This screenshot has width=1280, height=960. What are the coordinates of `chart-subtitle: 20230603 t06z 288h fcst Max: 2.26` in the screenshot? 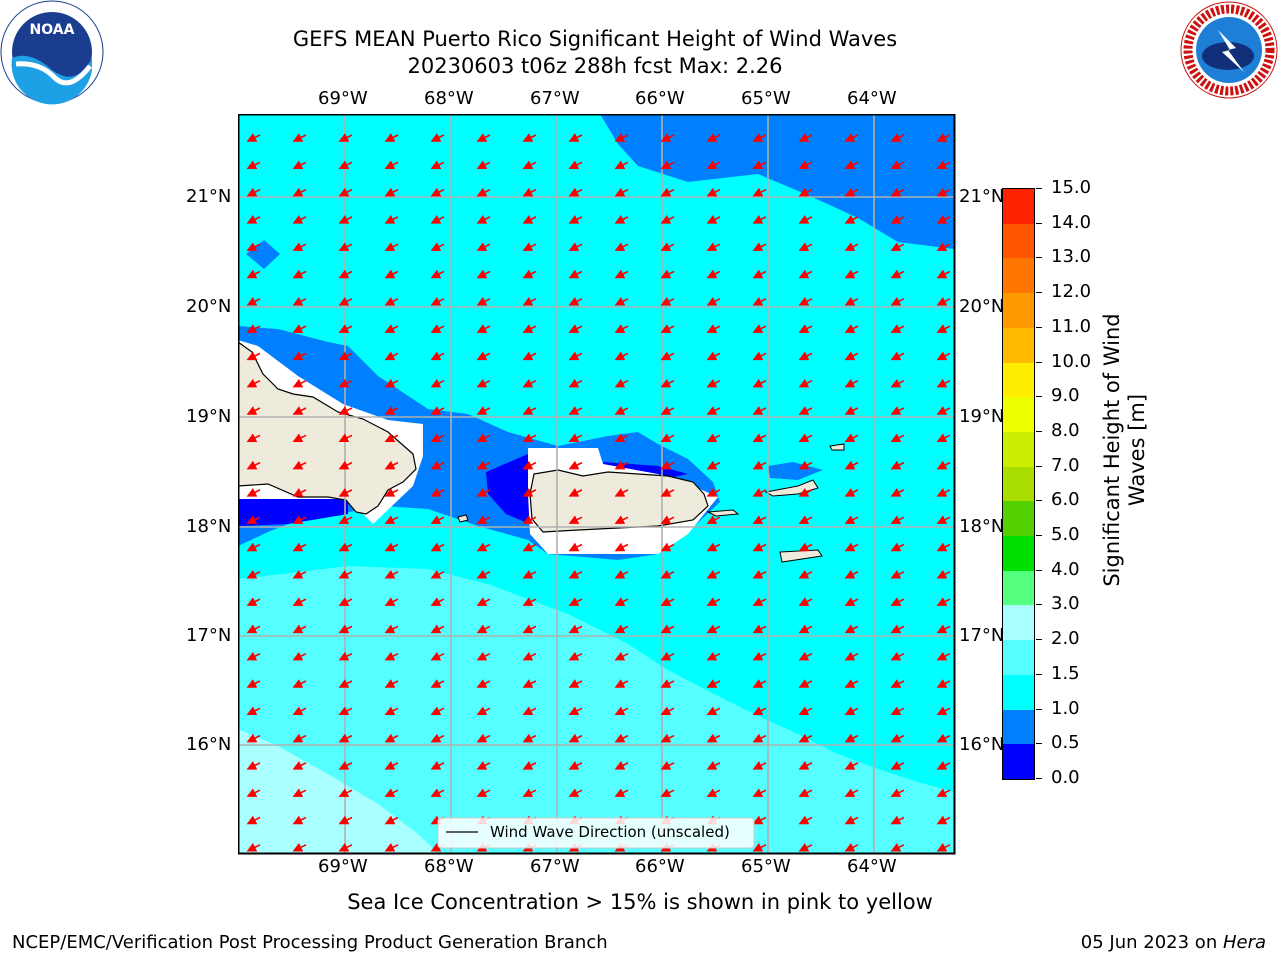 It's located at (595, 66).